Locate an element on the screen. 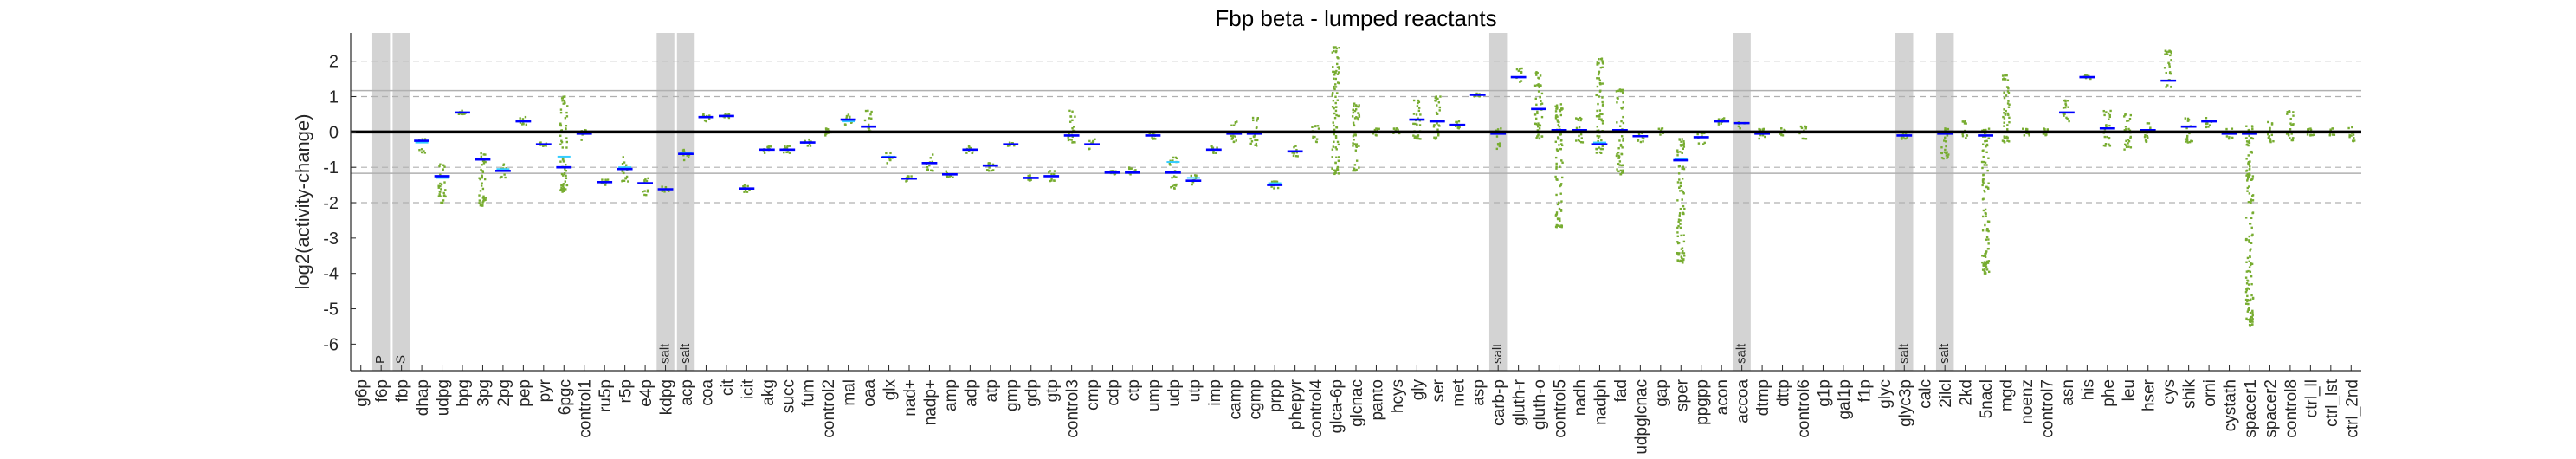  point-cit is located at coordinates (729, 118).